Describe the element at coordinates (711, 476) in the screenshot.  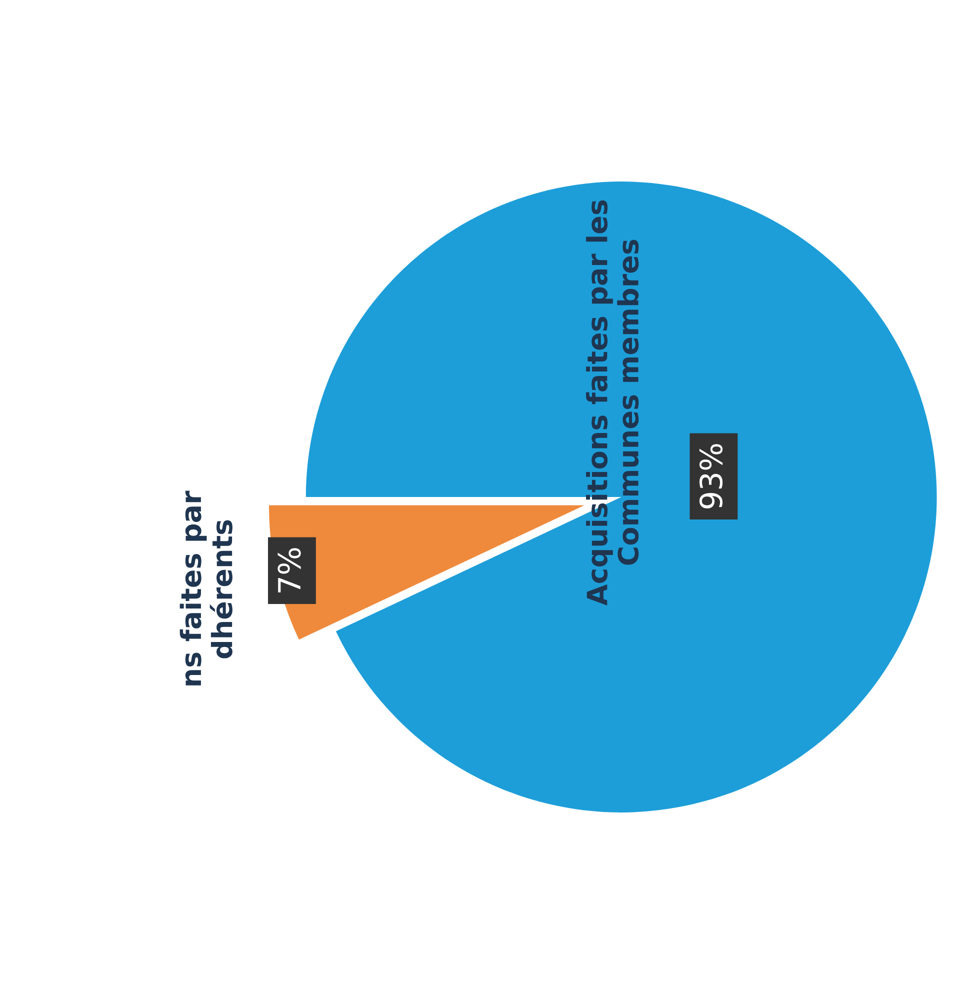
I see `data-label: 93%` at that location.